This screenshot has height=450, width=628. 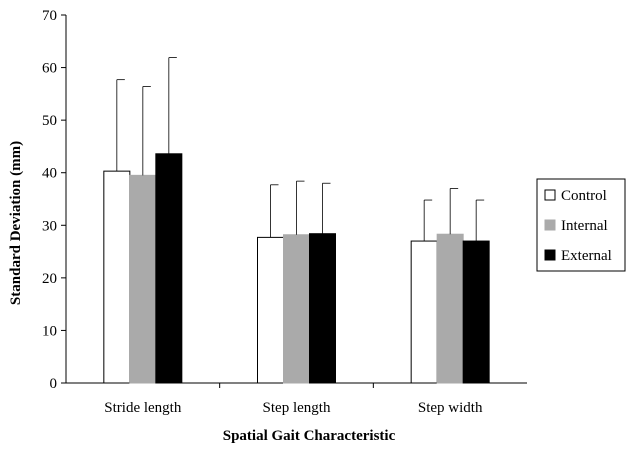 What do you see at coordinates (143, 408) in the screenshot?
I see `x-category-label: Stride length` at bounding box center [143, 408].